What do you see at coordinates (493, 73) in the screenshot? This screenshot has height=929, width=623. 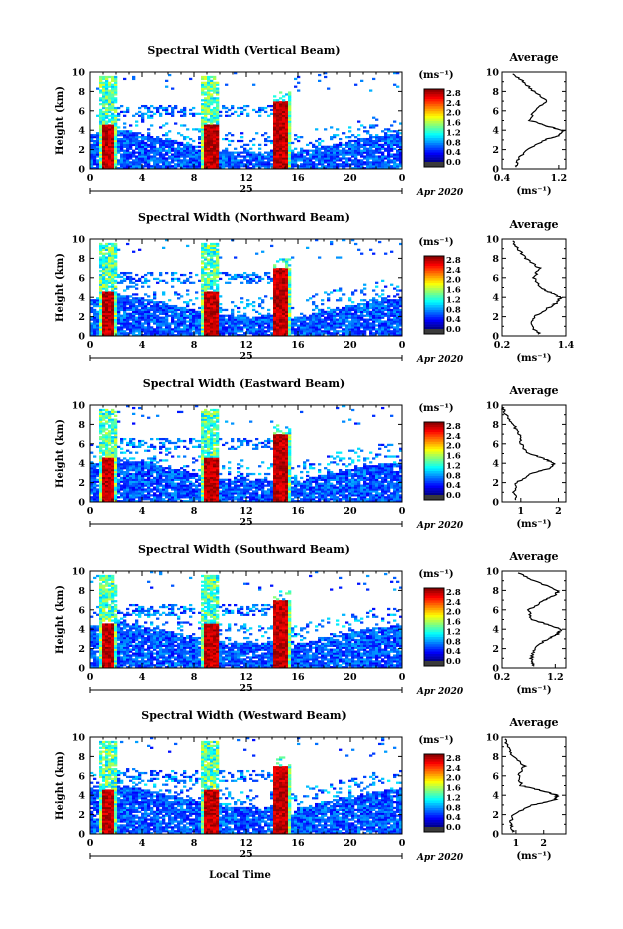 I see `avg-y-tick-label: 10` at bounding box center [493, 73].